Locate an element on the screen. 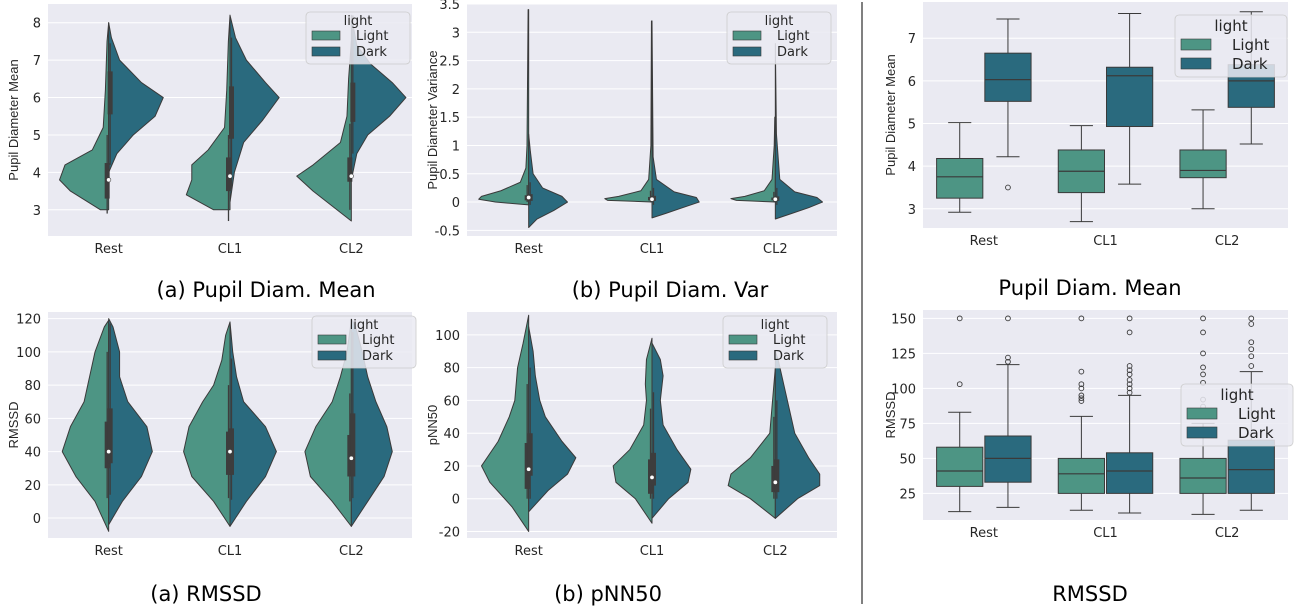  y-tick-label: 150 is located at coordinates (903, 319).